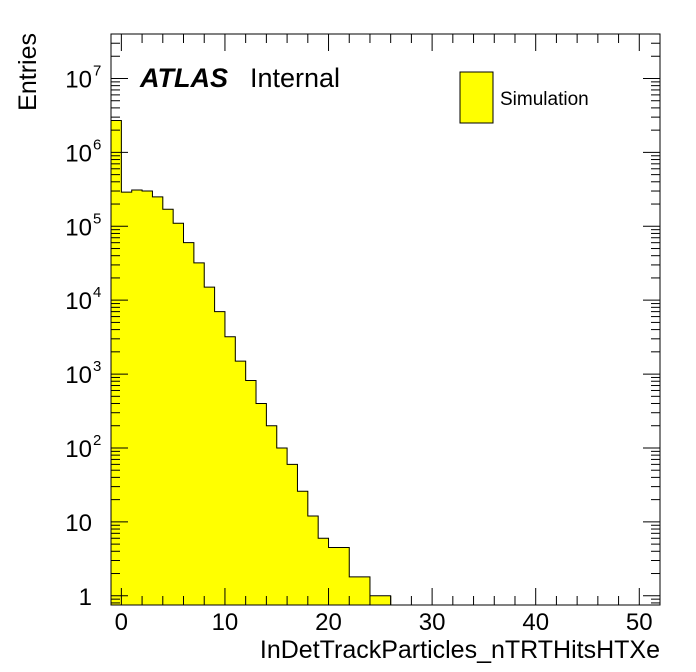 The height and width of the screenshot is (672, 696). Describe the element at coordinates (544, 99) in the screenshot. I see `legend-label: Simulation` at that location.